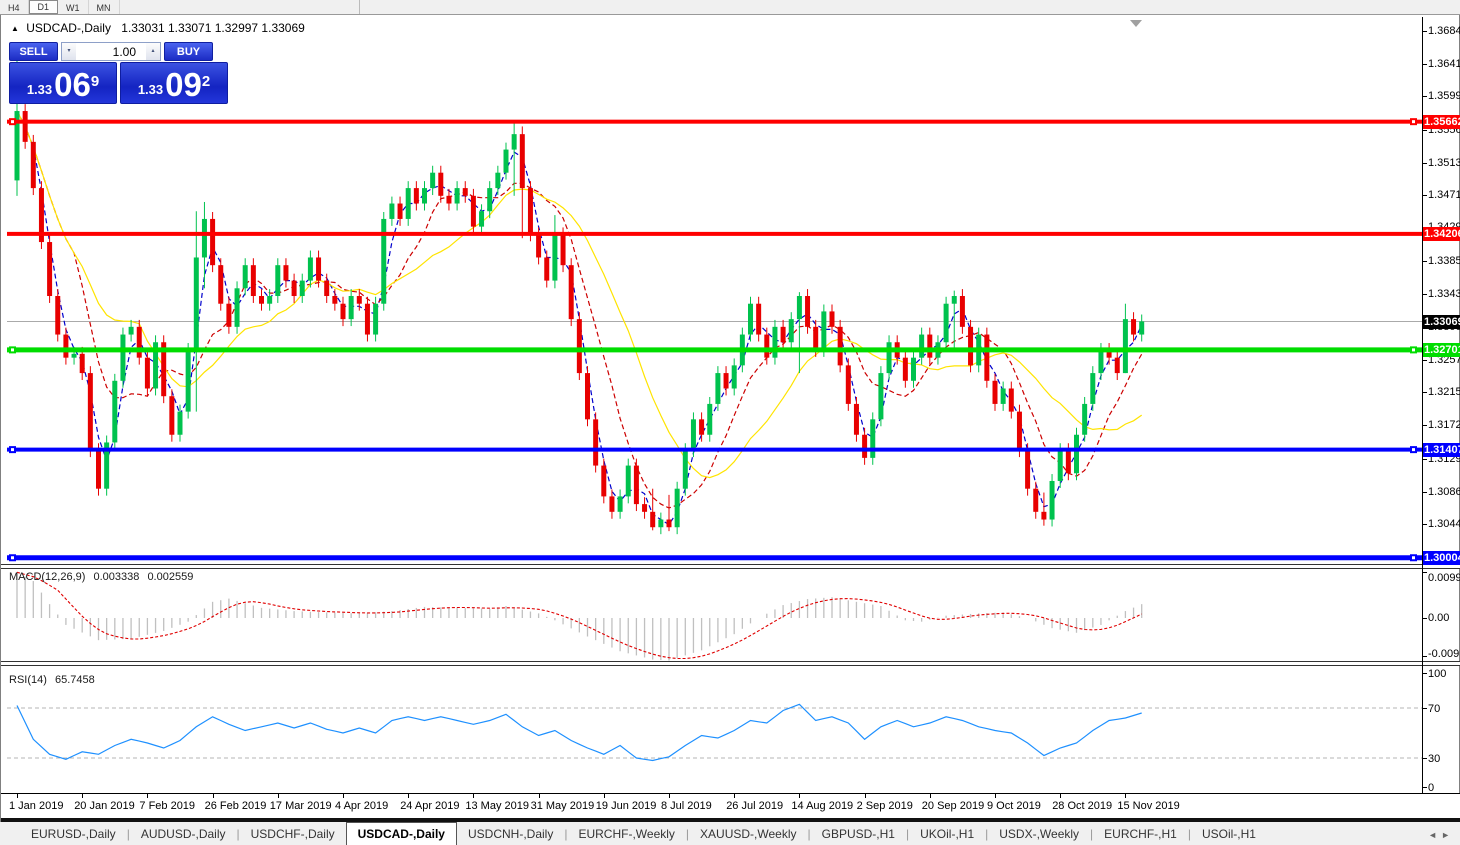  I want to click on chart-tab-usdchf-daily: USDCHF-,Daily, so click(292, 834).